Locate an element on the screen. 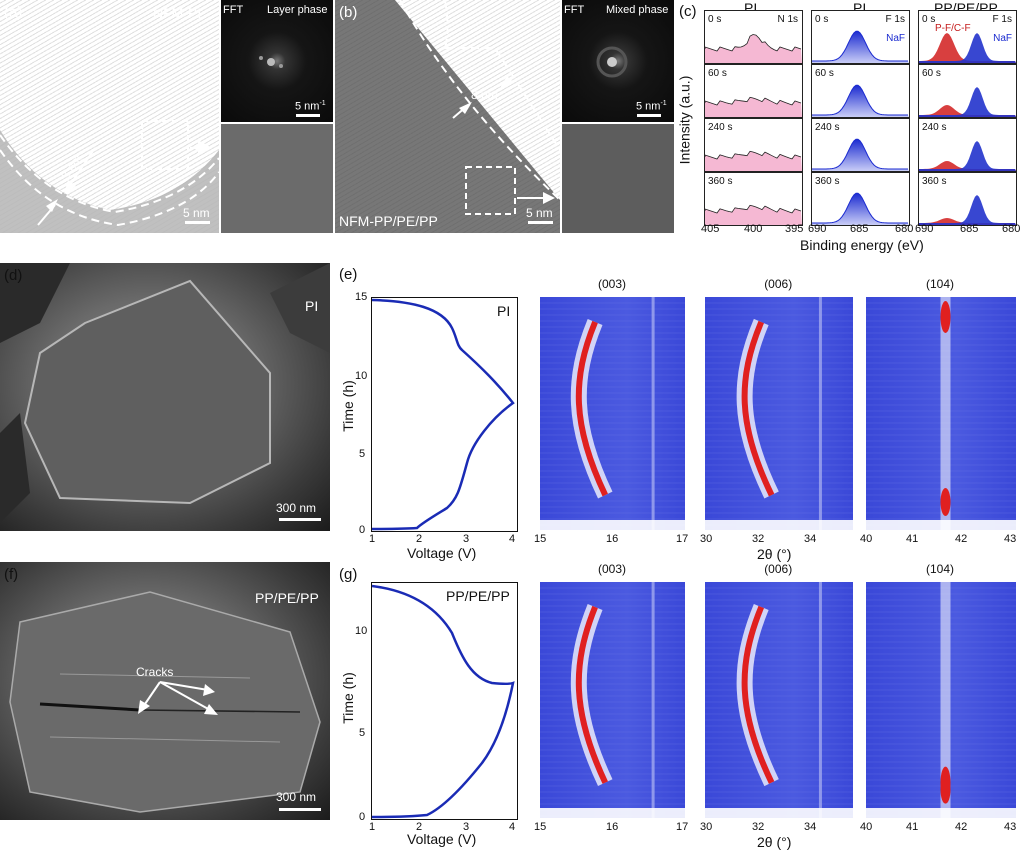 This screenshot has height=853, width=1024. sem-image-f: (f) PP/PE/PP Cracks 300 nm is located at coordinates (165, 691).